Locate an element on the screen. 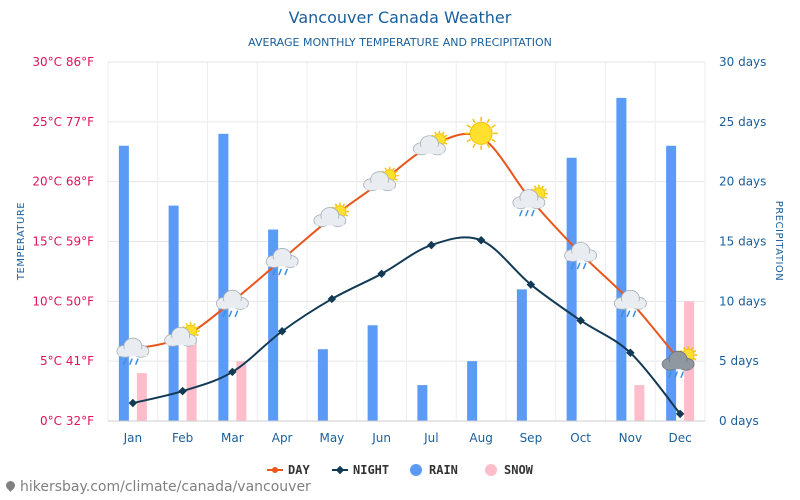 The width and height of the screenshot is (800, 500). x-tick-label: Jan is located at coordinates (133, 438).